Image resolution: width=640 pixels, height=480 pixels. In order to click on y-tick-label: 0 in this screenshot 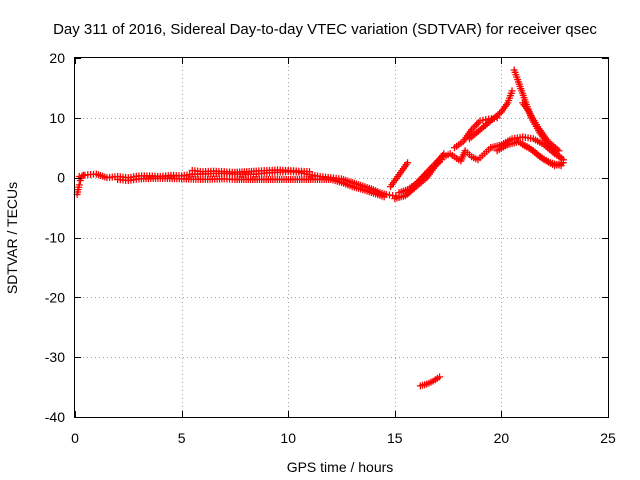, I will do `click(61, 178)`.